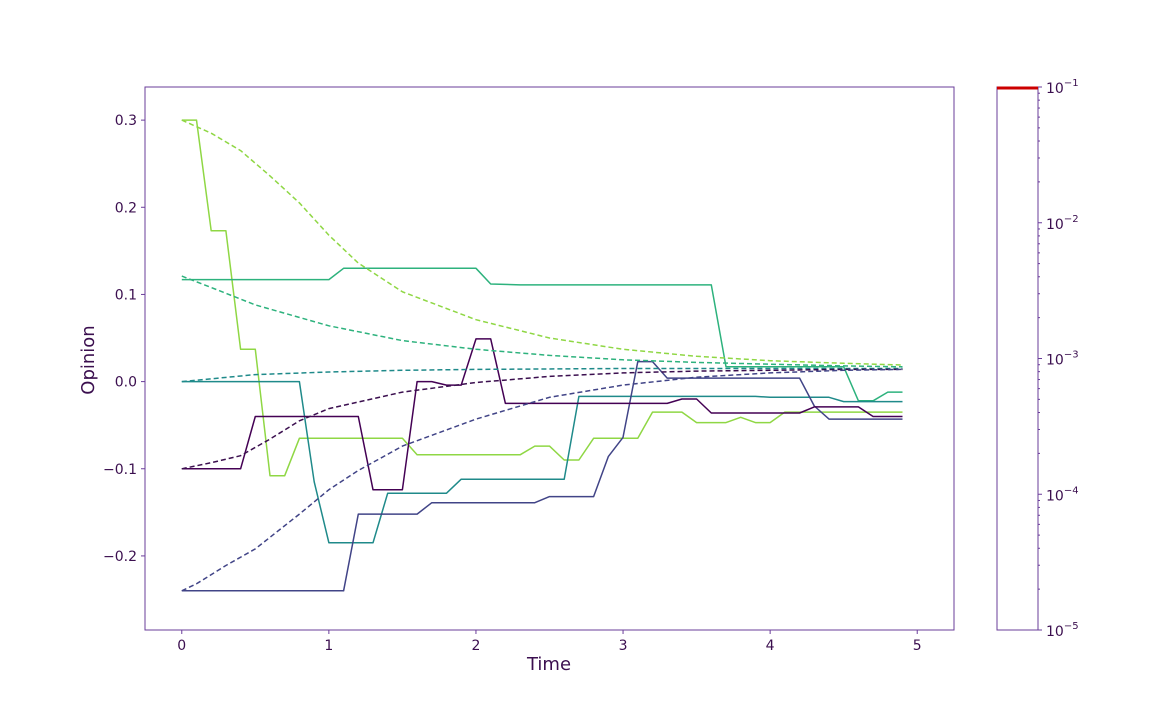 This screenshot has height=720, width=1152. Describe the element at coordinates (126, 121) in the screenshot. I see `y-tick-label: 0.3` at that location.